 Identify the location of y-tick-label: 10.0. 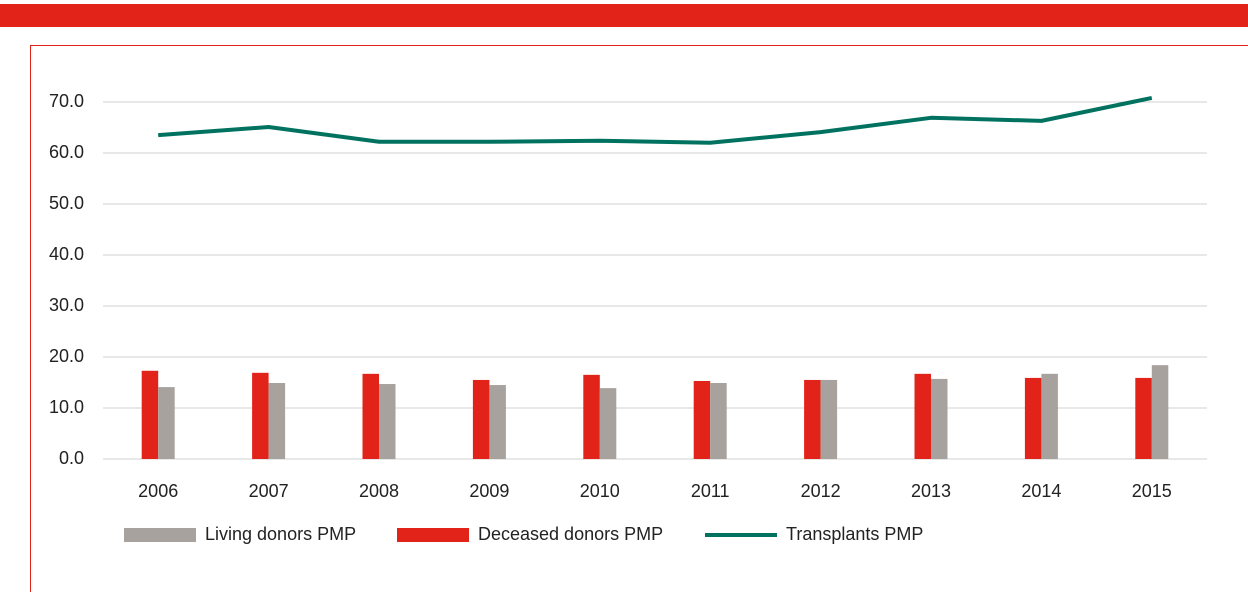
(66, 407).